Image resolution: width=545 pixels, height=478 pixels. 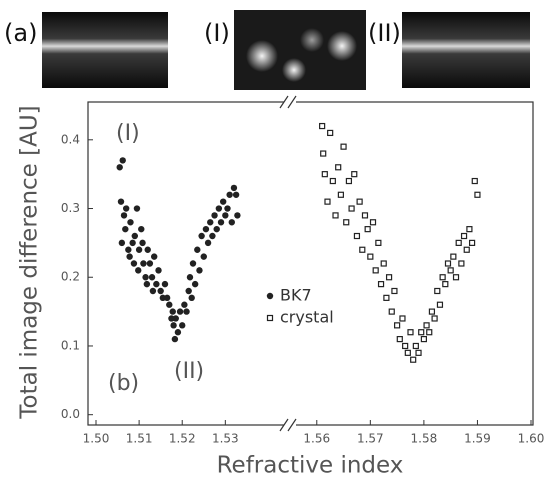 I want to click on panel-label: (a), so click(x=20, y=33).